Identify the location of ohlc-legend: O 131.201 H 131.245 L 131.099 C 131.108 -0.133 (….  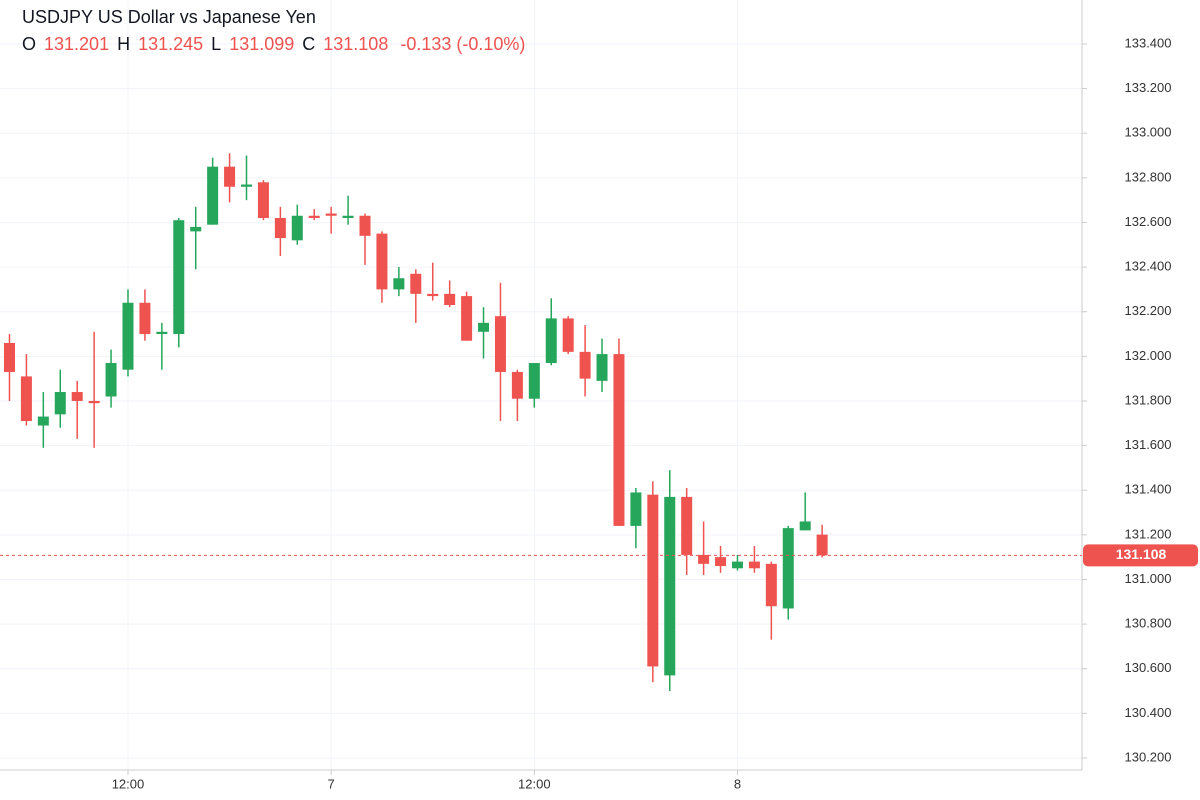
(273, 44).